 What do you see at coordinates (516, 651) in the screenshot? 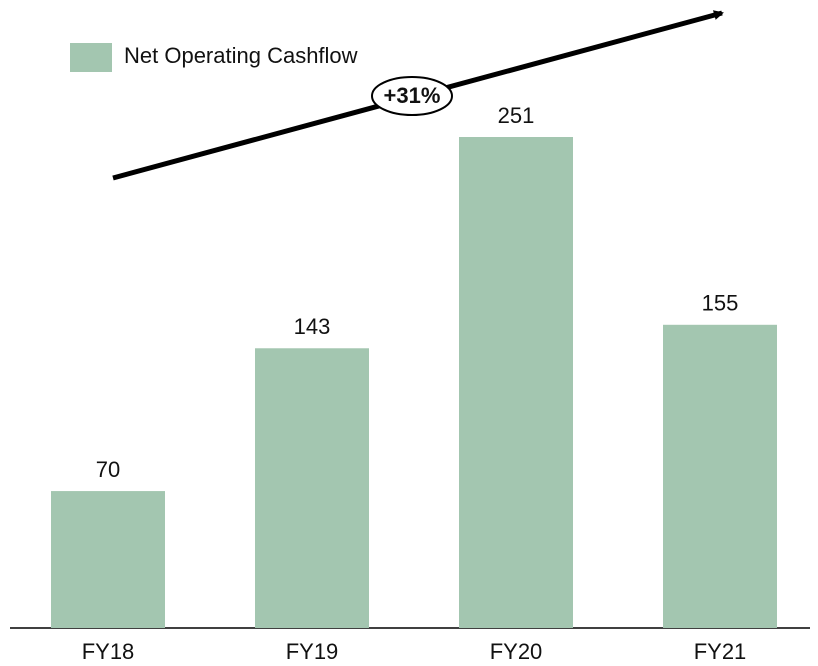
I see `x-tick-label: FY20` at bounding box center [516, 651].